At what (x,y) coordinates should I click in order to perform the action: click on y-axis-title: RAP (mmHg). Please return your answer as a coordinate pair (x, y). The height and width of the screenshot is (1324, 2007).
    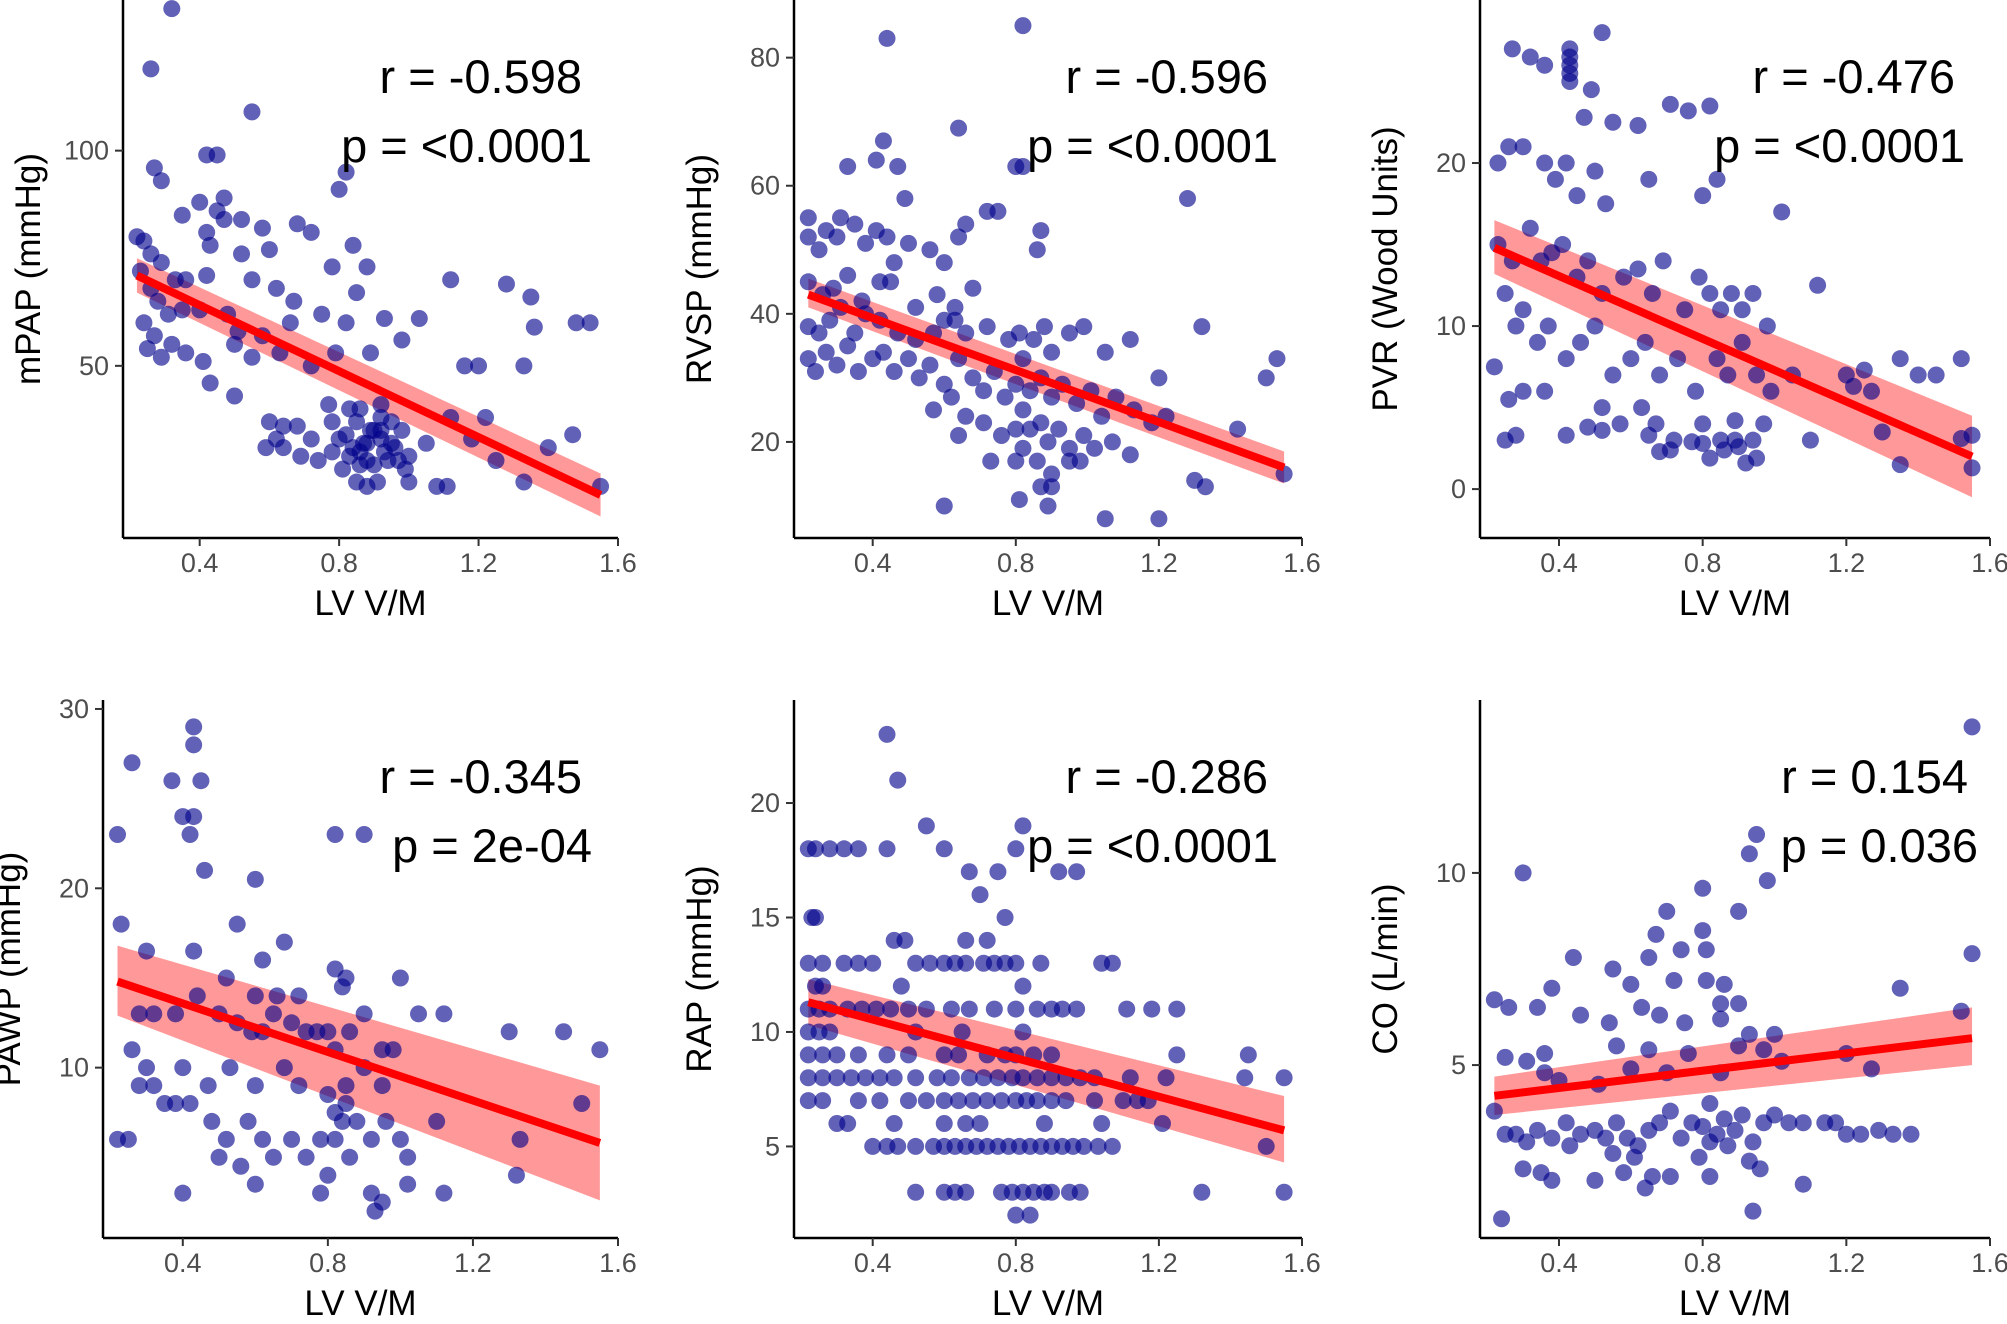
    Looking at the image, I should click on (699, 968).